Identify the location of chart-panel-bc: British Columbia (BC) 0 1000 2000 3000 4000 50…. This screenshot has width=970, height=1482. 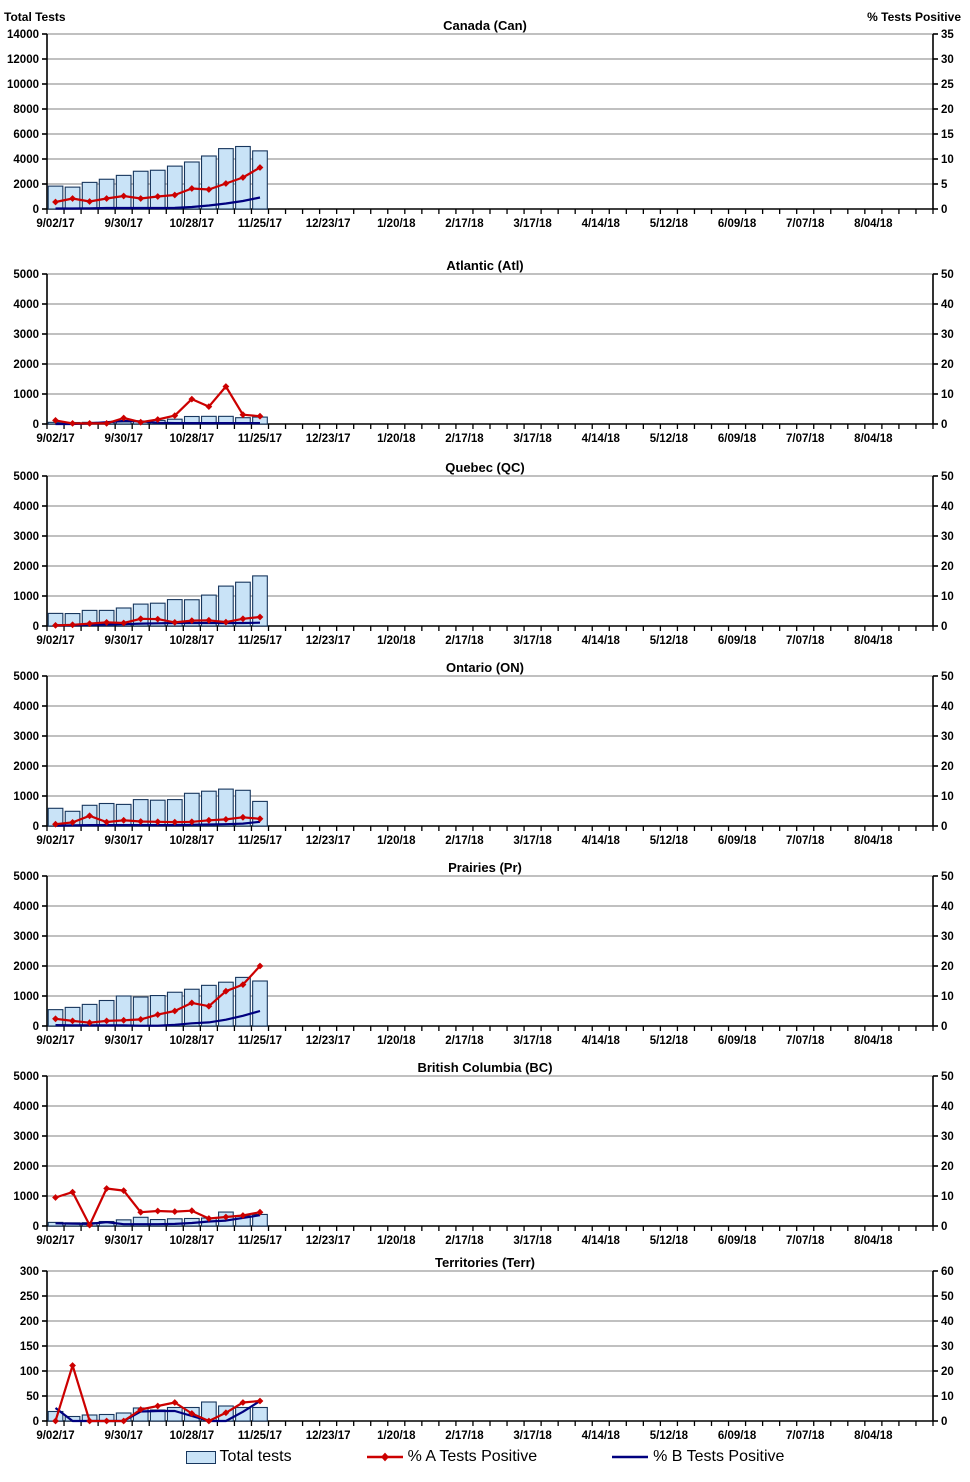
(485, 1153).